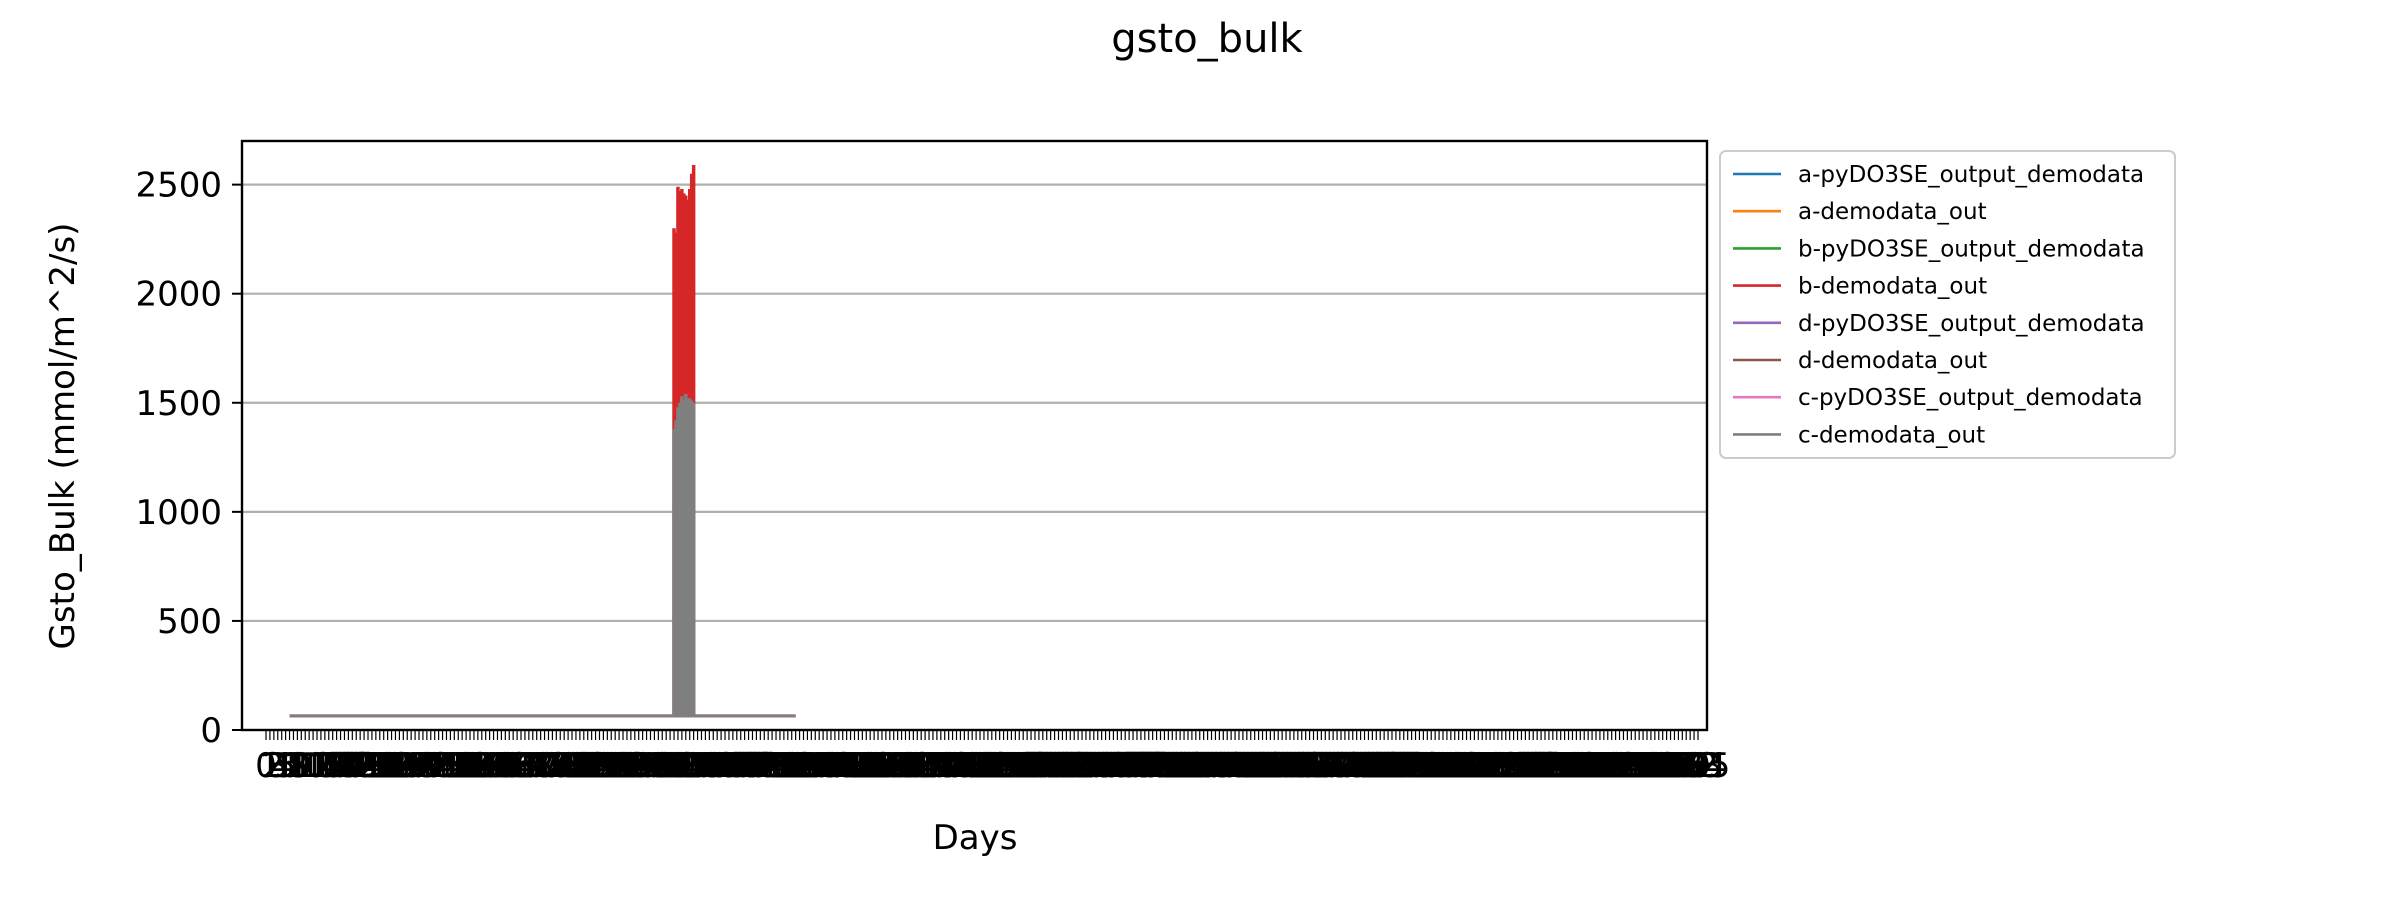 This screenshot has width=2400, height=904. I want to click on x-tick-label: 163, so click(905, 766).